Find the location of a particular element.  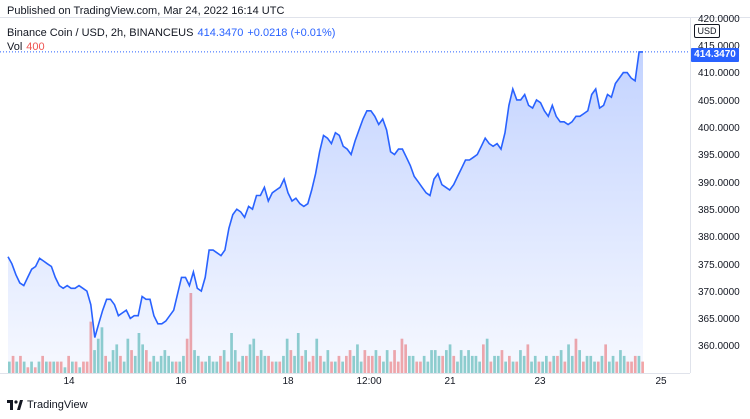

price-tick-label: 385.0000 is located at coordinates (719, 210).